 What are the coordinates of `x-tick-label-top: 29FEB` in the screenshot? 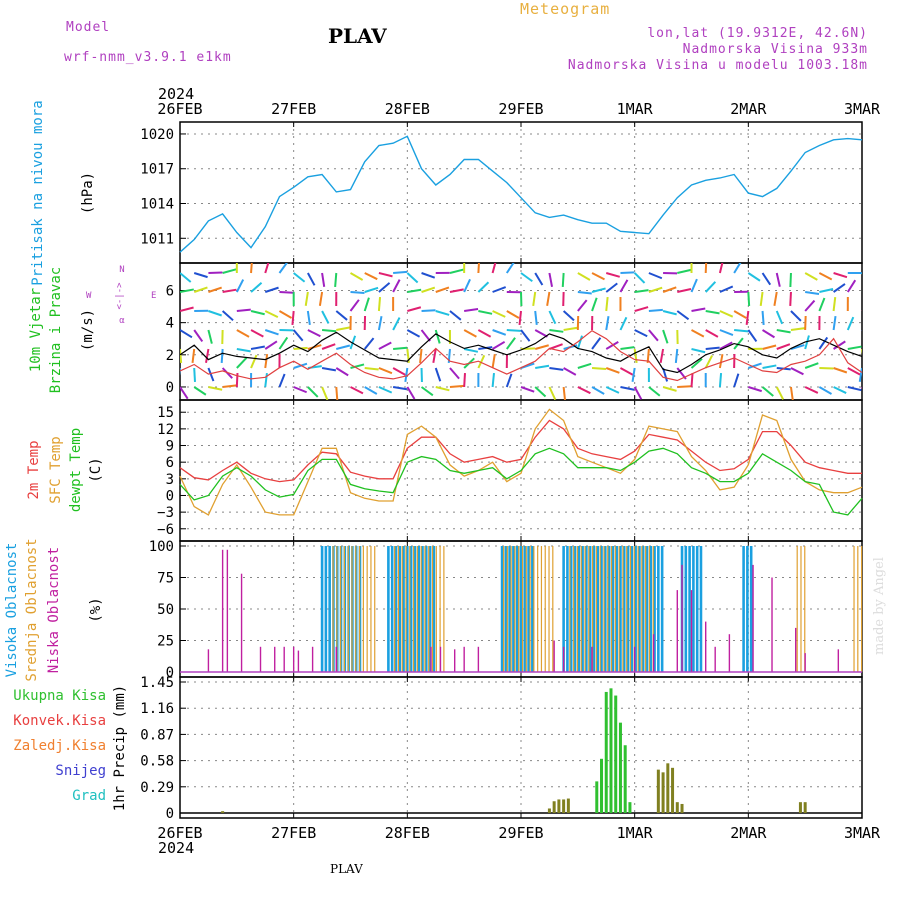 It's located at (520, 109).